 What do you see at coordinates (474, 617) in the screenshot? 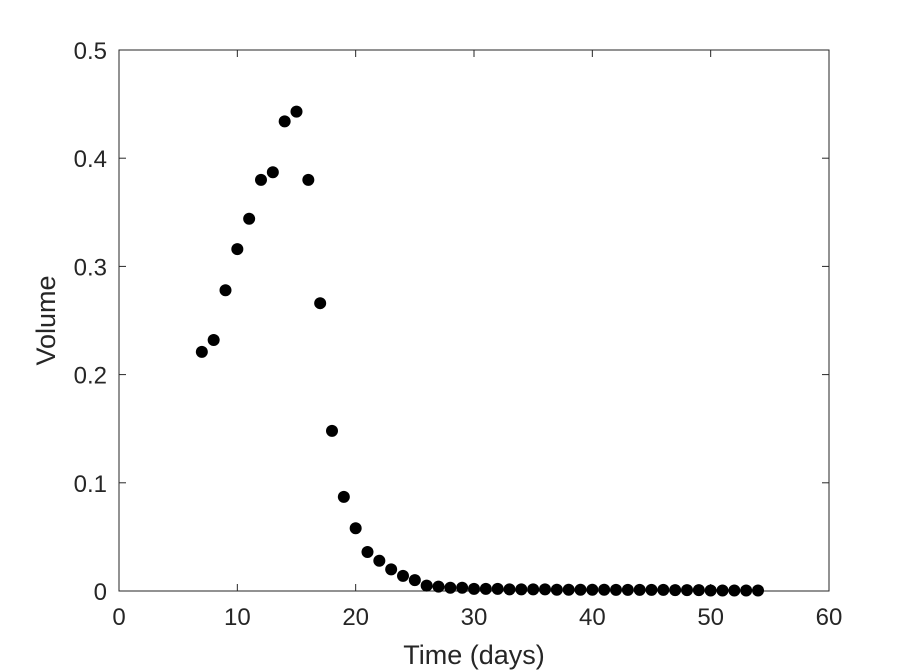
I see `x-tick-label: 30` at bounding box center [474, 617].